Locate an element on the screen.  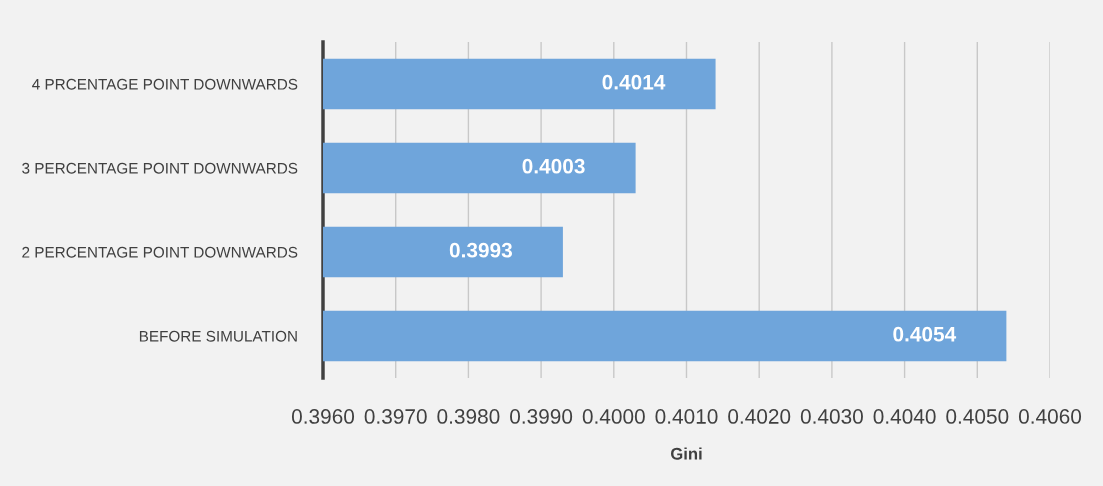
x-tick-label: 0.3970 is located at coordinates (395, 416).